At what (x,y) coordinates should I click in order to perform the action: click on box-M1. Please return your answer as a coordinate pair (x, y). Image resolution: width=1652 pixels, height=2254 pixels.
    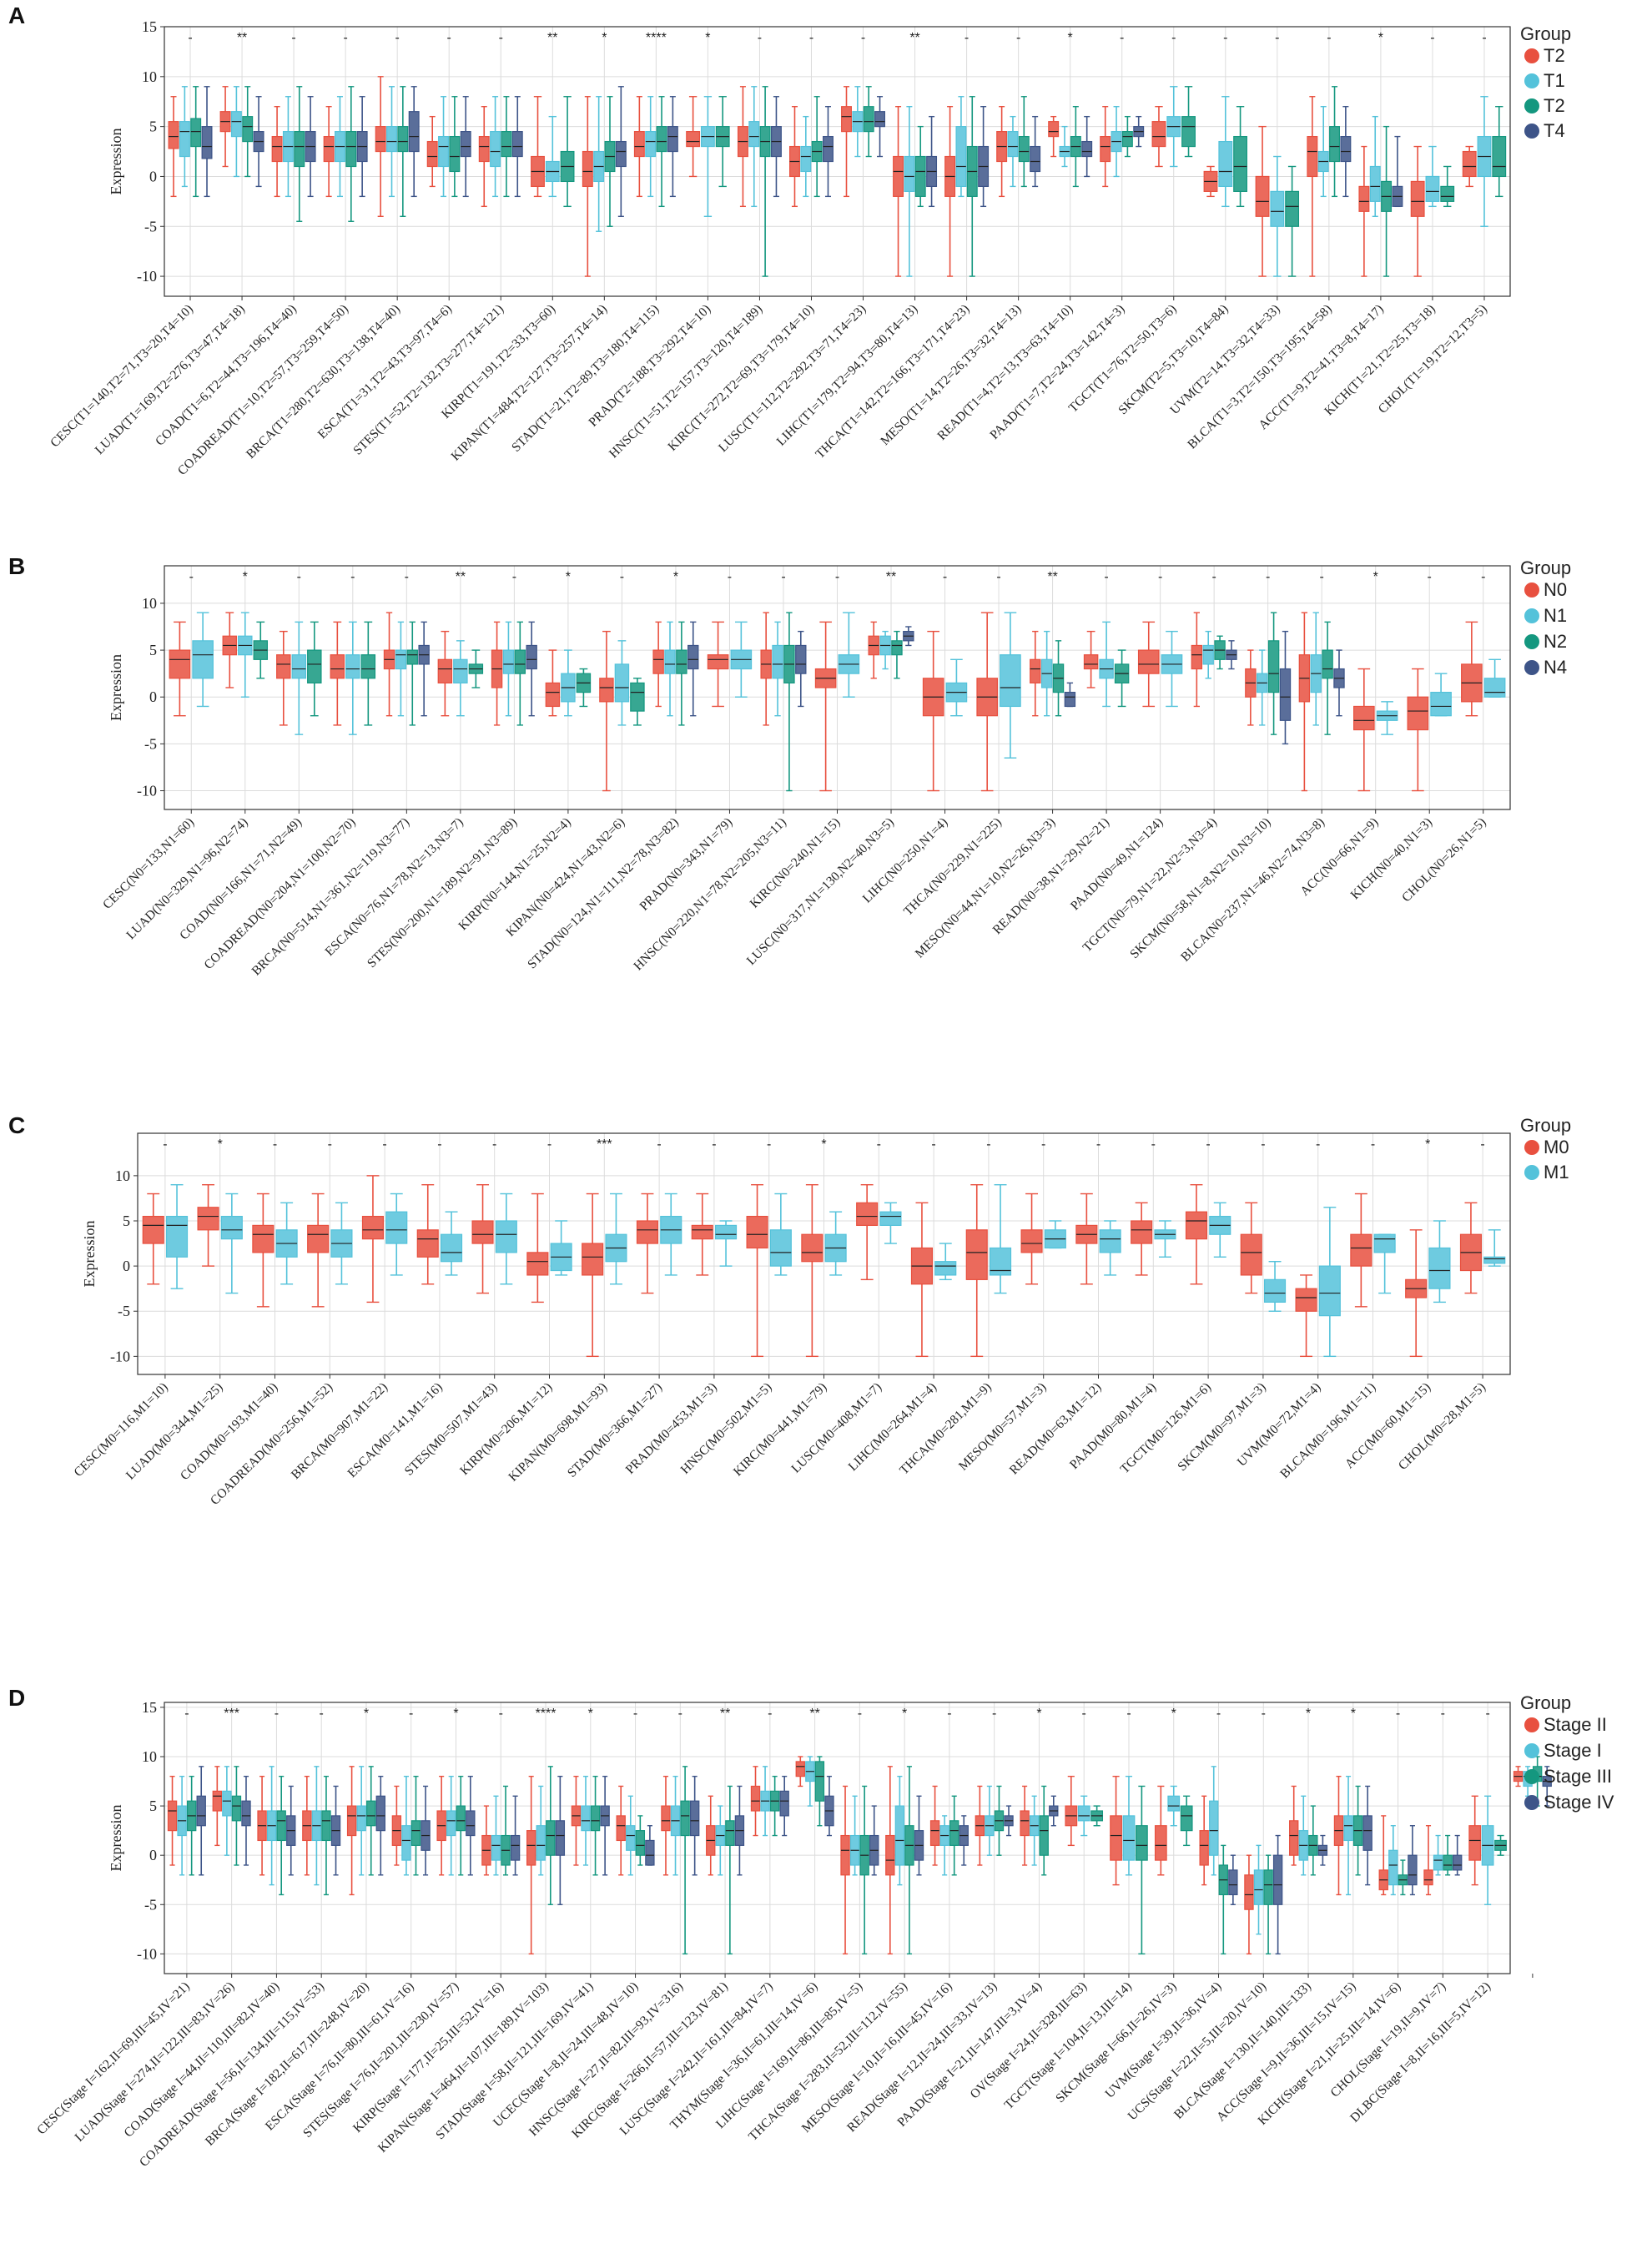
    Looking at the image, I should click on (1384, 1263).